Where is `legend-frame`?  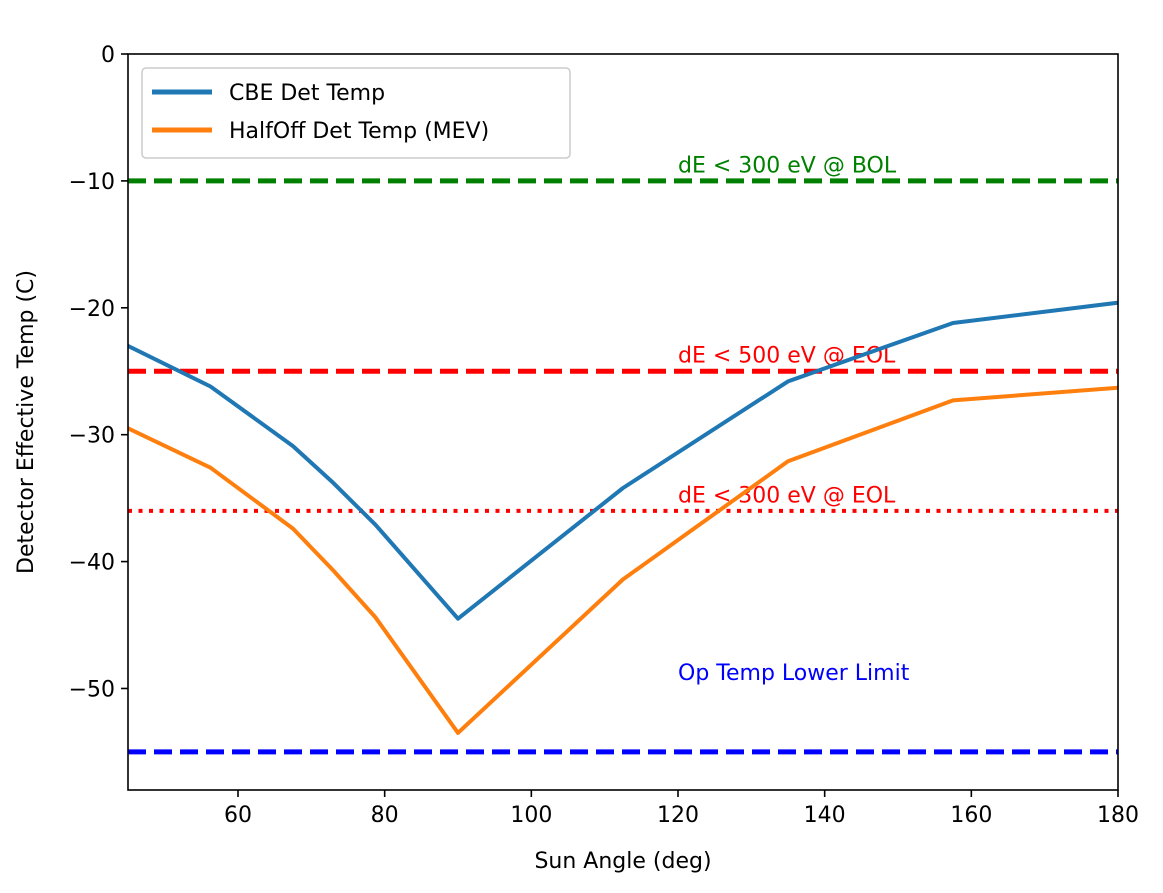 legend-frame is located at coordinates (356, 113).